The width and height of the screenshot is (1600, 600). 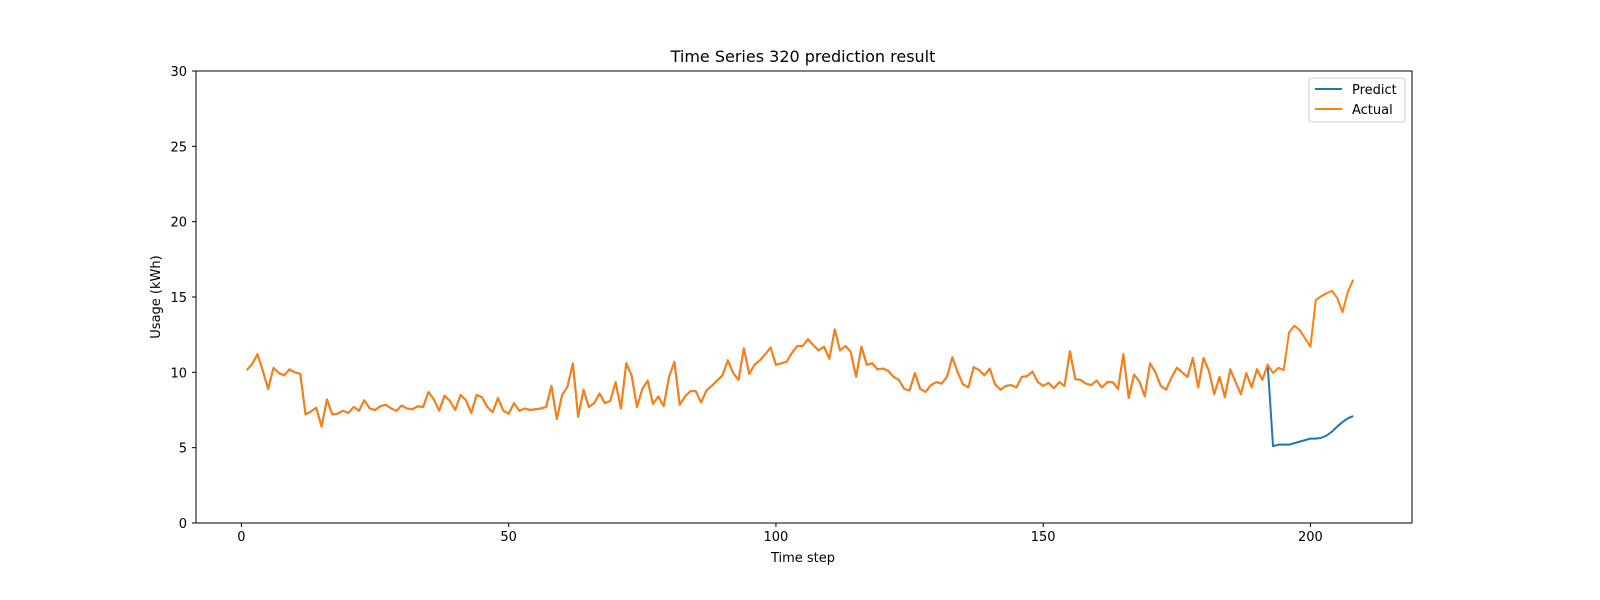 What do you see at coordinates (178, 223) in the screenshot?
I see `y-tick-label: 20` at bounding box center [178, 223].